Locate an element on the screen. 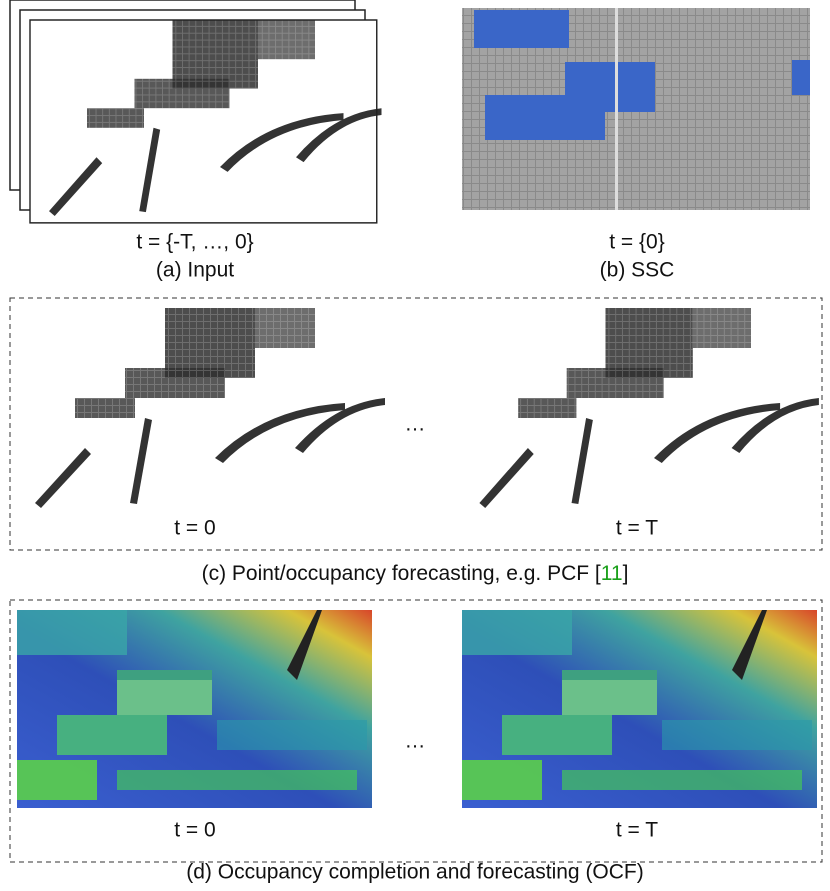 Image resolution: width=830 pixels, height=891 pixels. citation: 11 is located at coordinates (612, 573).